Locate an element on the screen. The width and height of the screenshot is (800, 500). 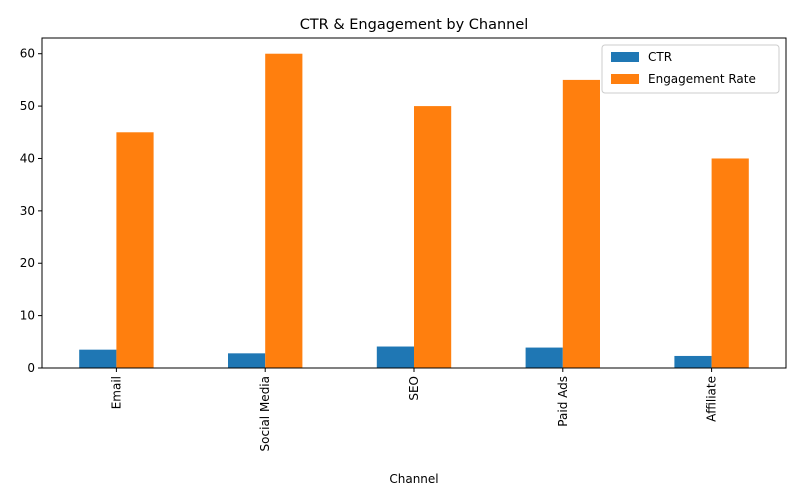
bar-engagement-affiliate is located at coordinates (730, 263).